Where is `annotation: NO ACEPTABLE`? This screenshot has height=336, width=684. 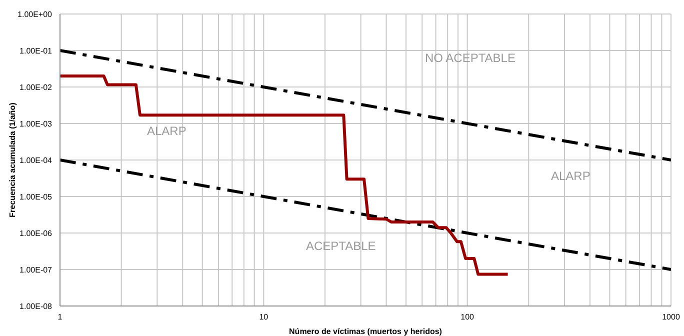 annotation: NO ACEPTABLE is located at coordinates (470, 58).